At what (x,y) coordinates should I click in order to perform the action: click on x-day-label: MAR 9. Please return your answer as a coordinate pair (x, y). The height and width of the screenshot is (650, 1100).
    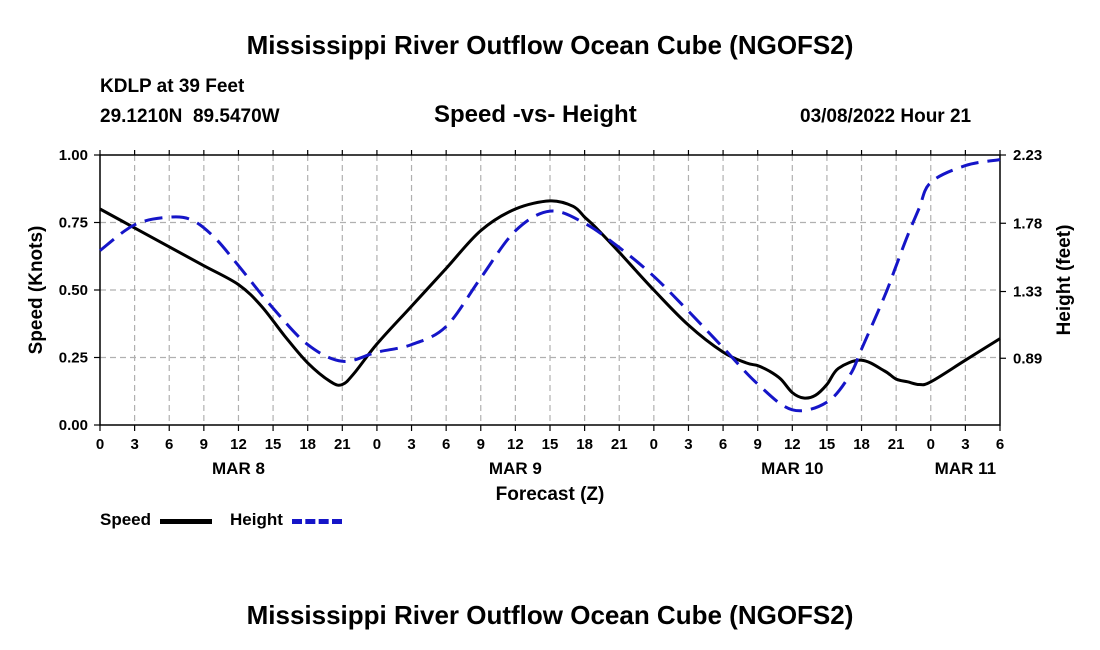
    Looking at the image, I should click on (515, 468).